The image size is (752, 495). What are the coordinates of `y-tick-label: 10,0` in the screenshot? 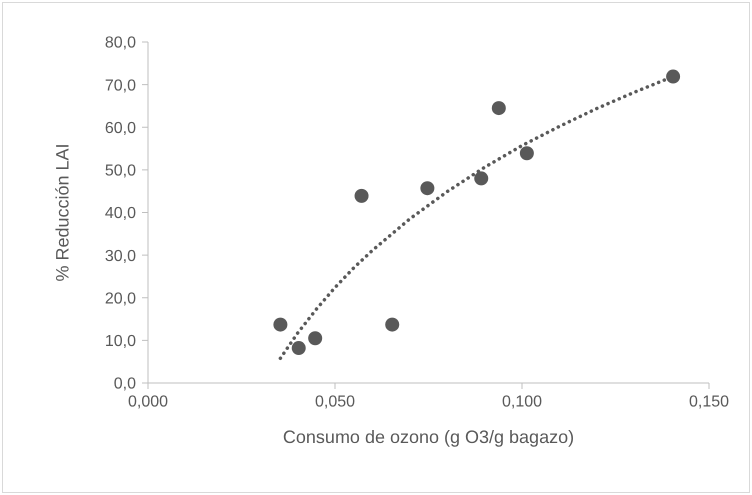 It's located at (120, 341).